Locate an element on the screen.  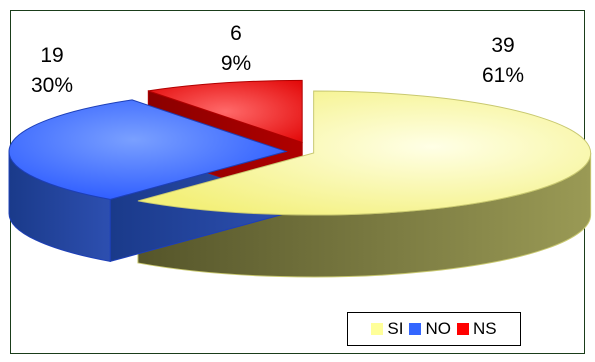
legend-swatch-no is located at coordinates (415, 329).